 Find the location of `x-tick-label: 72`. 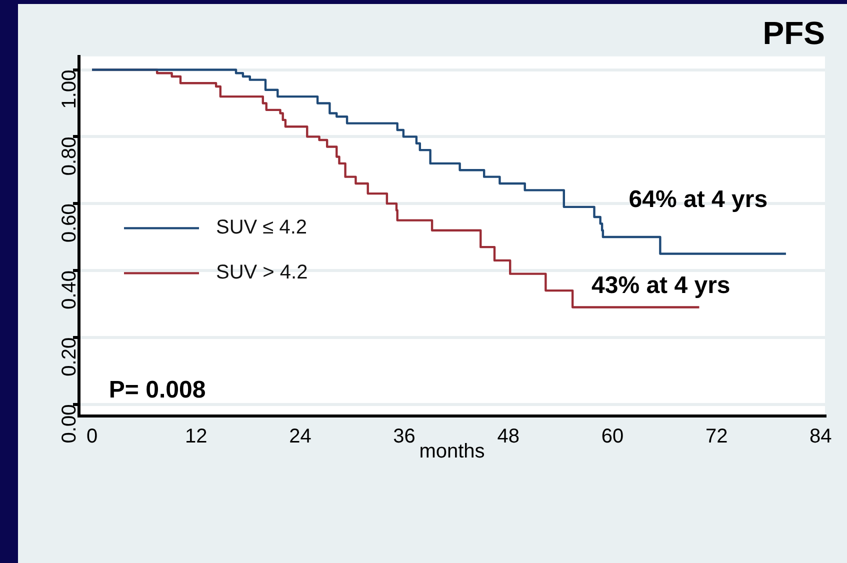

x-tick-label: 72 is located at coordinates (716, 437).